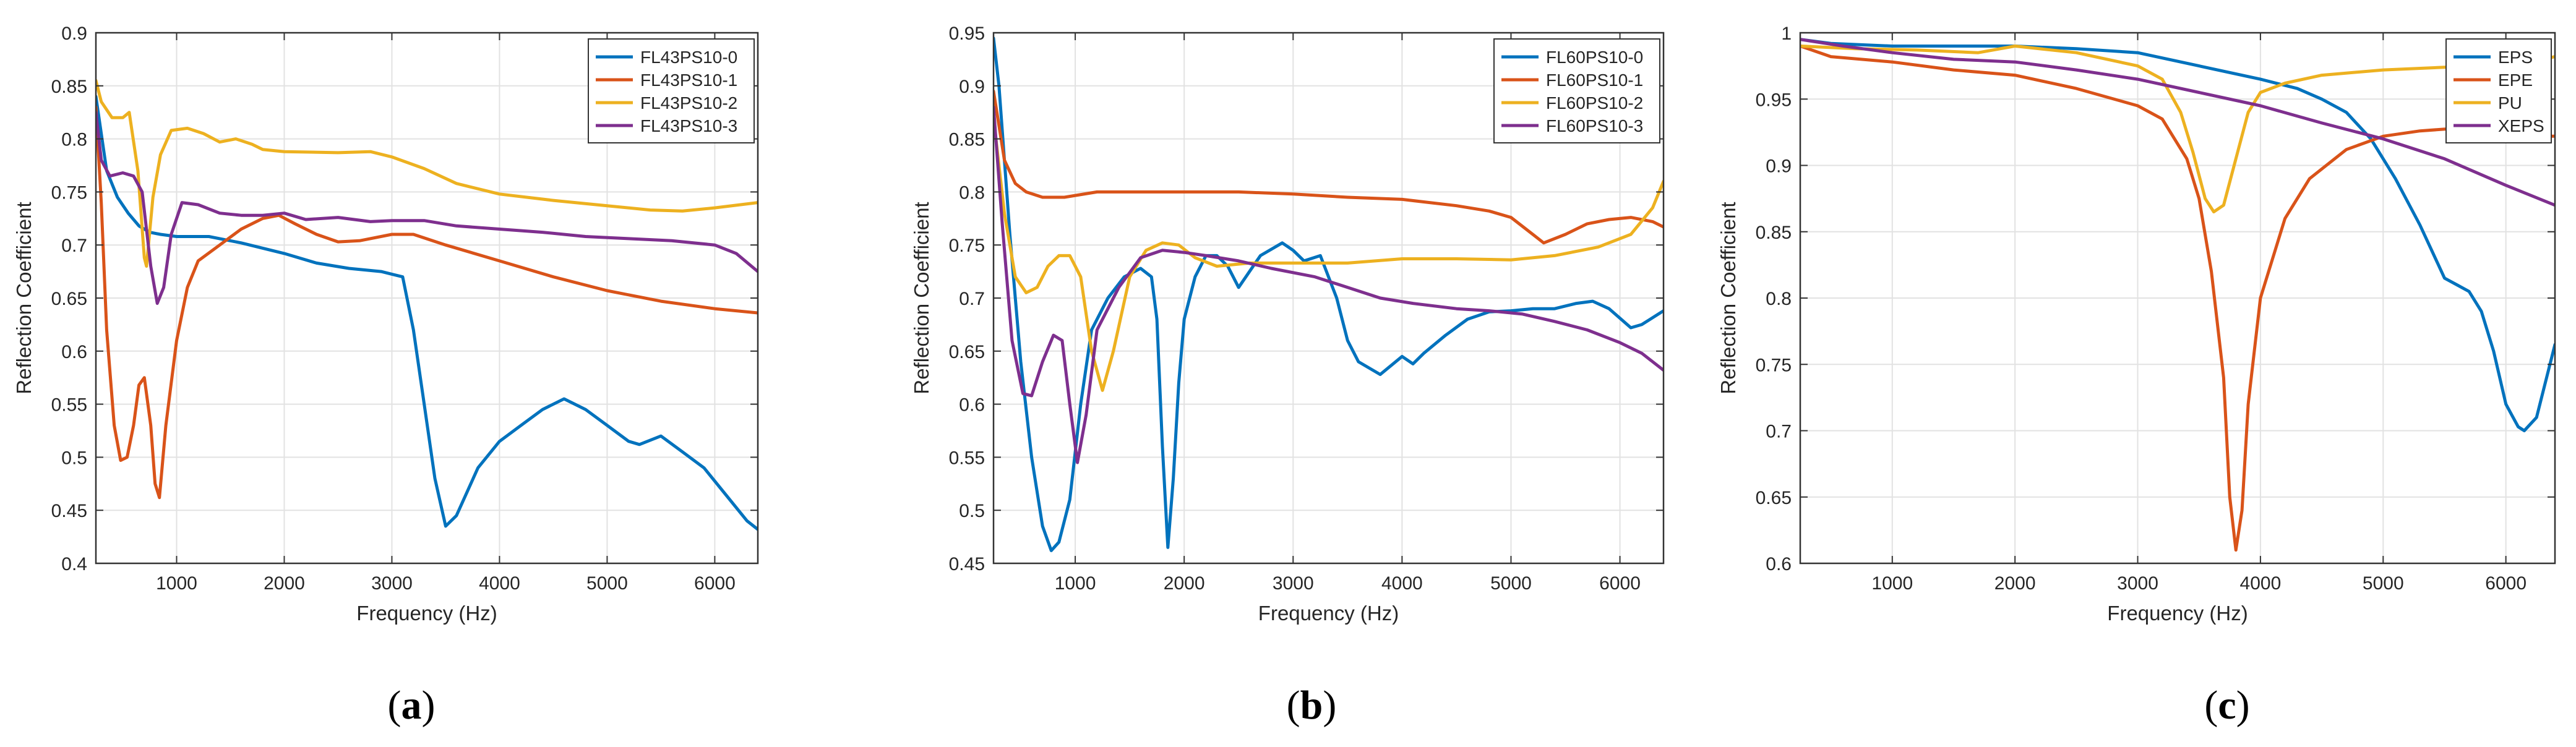 This screenshot has width=2576, height=747. What do you see at coordinates (1595, 57) in the screenshot?
I see `legend-label: FL60PS10-0` at bounding box center [1595, 57].